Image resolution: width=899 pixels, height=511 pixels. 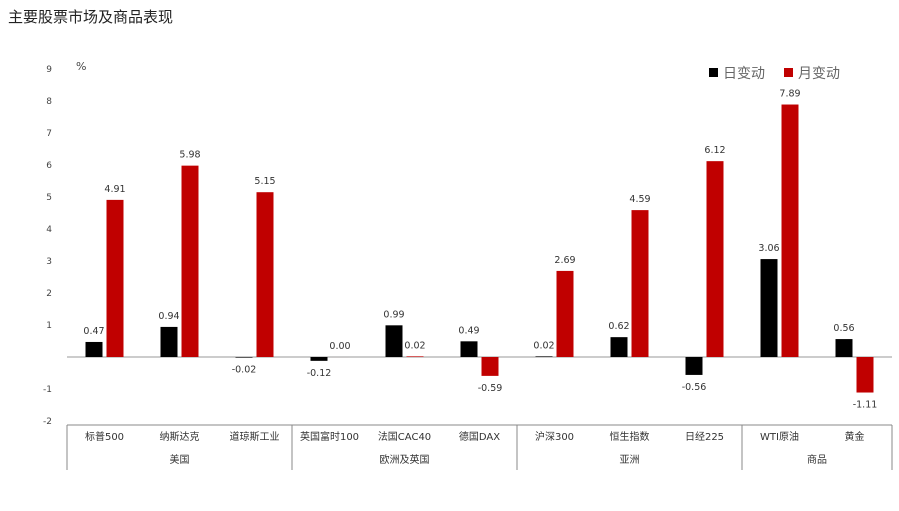 What do you see at coordinates (744, 74) in the screenshot?
I see `legend-label-daily: 日变动` at bounding box center [744, 74].